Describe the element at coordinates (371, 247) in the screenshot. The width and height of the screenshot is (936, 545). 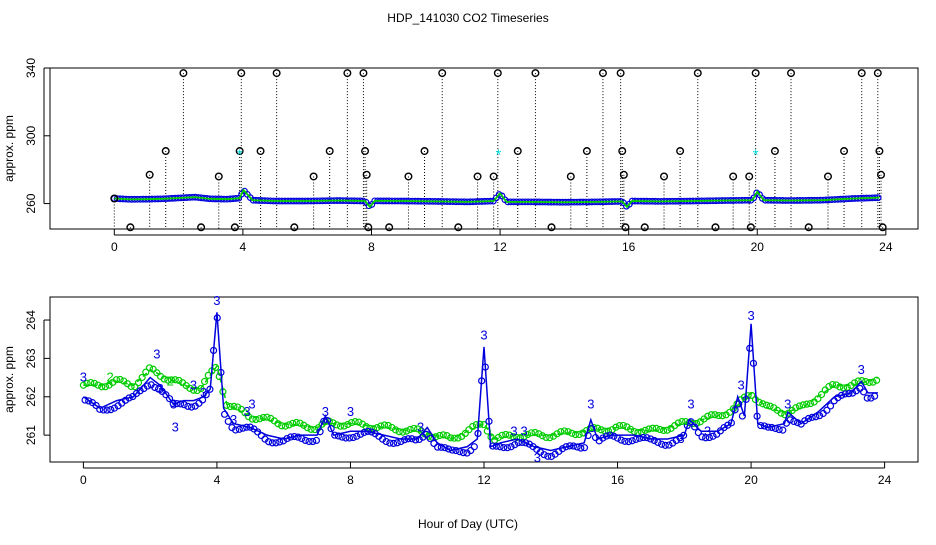
I see `top-x-tick-label: 8` at that location.